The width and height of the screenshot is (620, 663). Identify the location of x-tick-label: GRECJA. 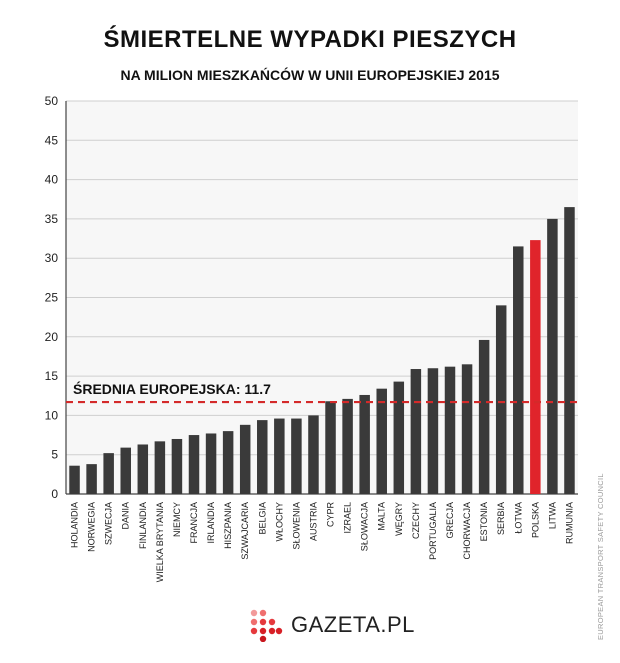
(450, 520).